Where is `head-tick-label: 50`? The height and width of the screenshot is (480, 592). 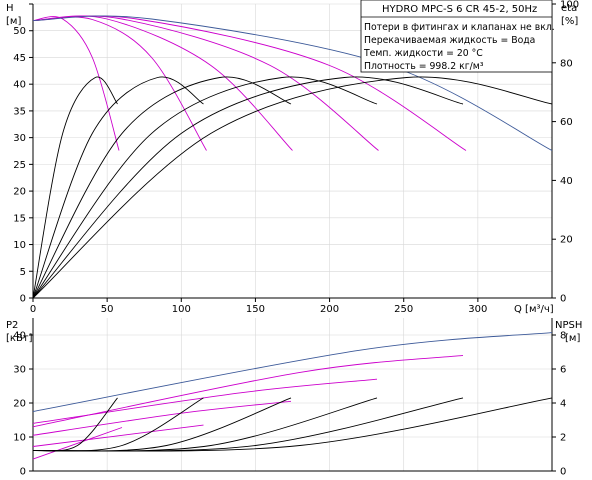
head-tick-label: 50 is located at coordinates (19, 31).